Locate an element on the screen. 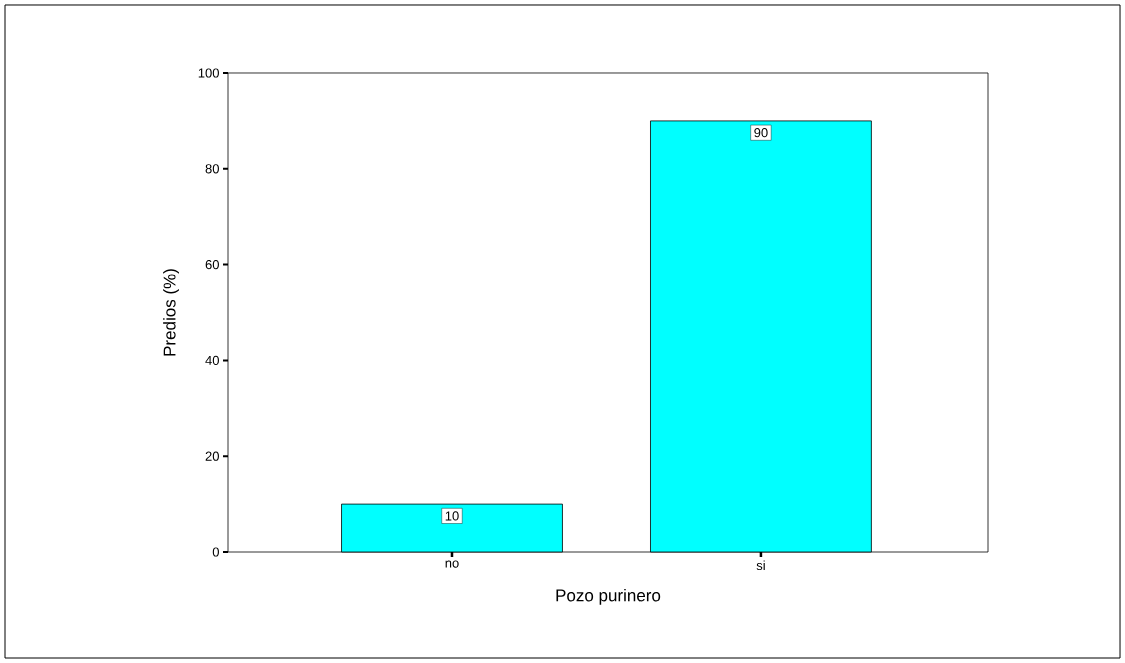 This screenshot has height=663, width=1125. y-tick-label: 40 is located at coordinates (212, 360).